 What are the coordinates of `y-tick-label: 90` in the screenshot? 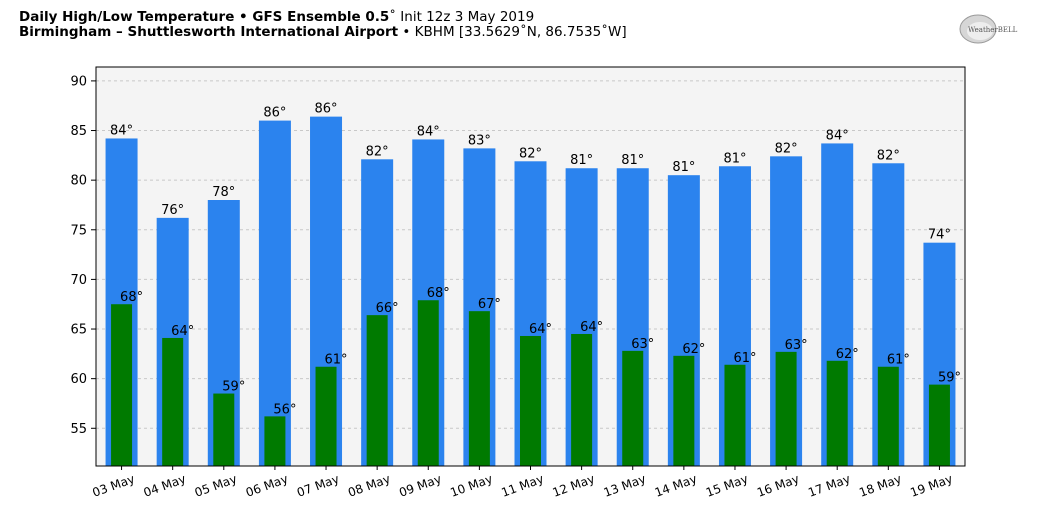 It's located at (78, 81).